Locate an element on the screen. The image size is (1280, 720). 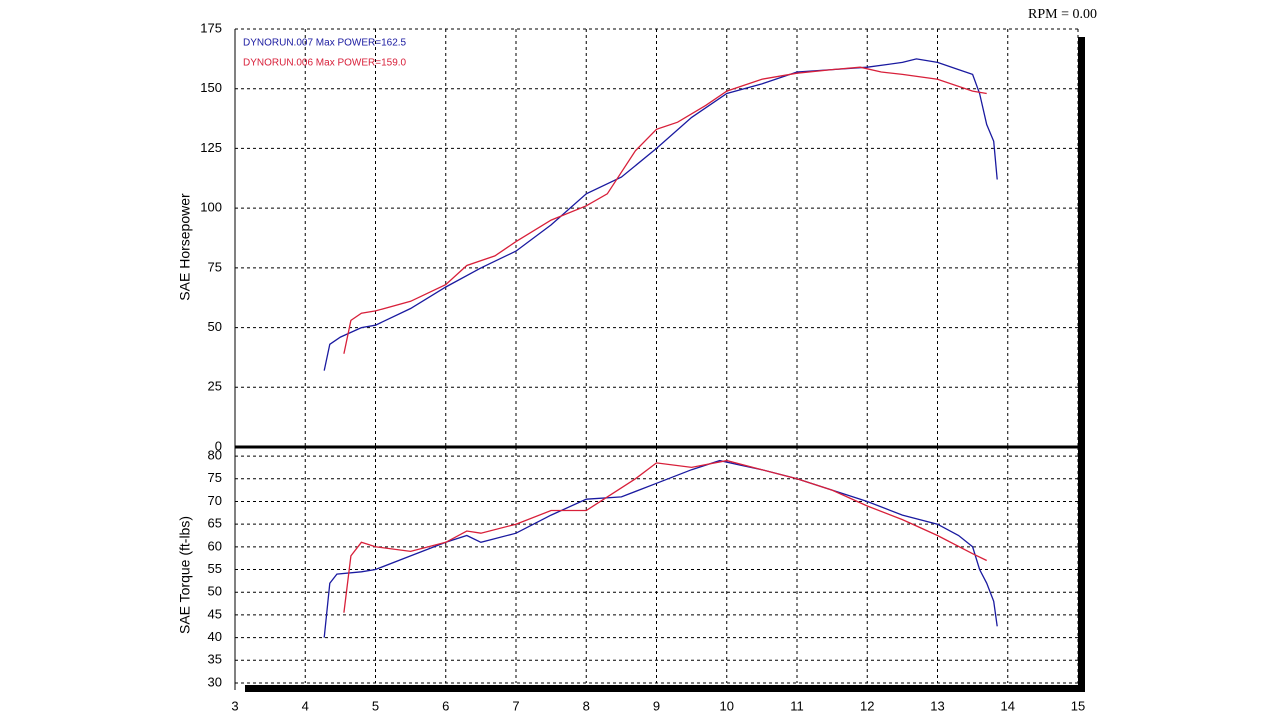
y-tick-label: 100 is located at coordinates (211, 207).